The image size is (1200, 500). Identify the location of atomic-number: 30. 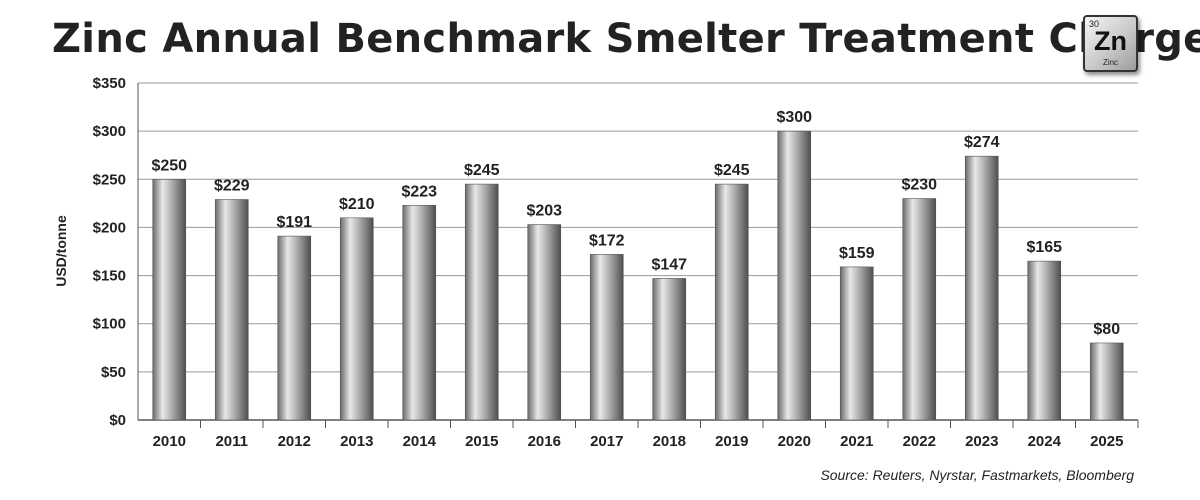
(1094, 24).